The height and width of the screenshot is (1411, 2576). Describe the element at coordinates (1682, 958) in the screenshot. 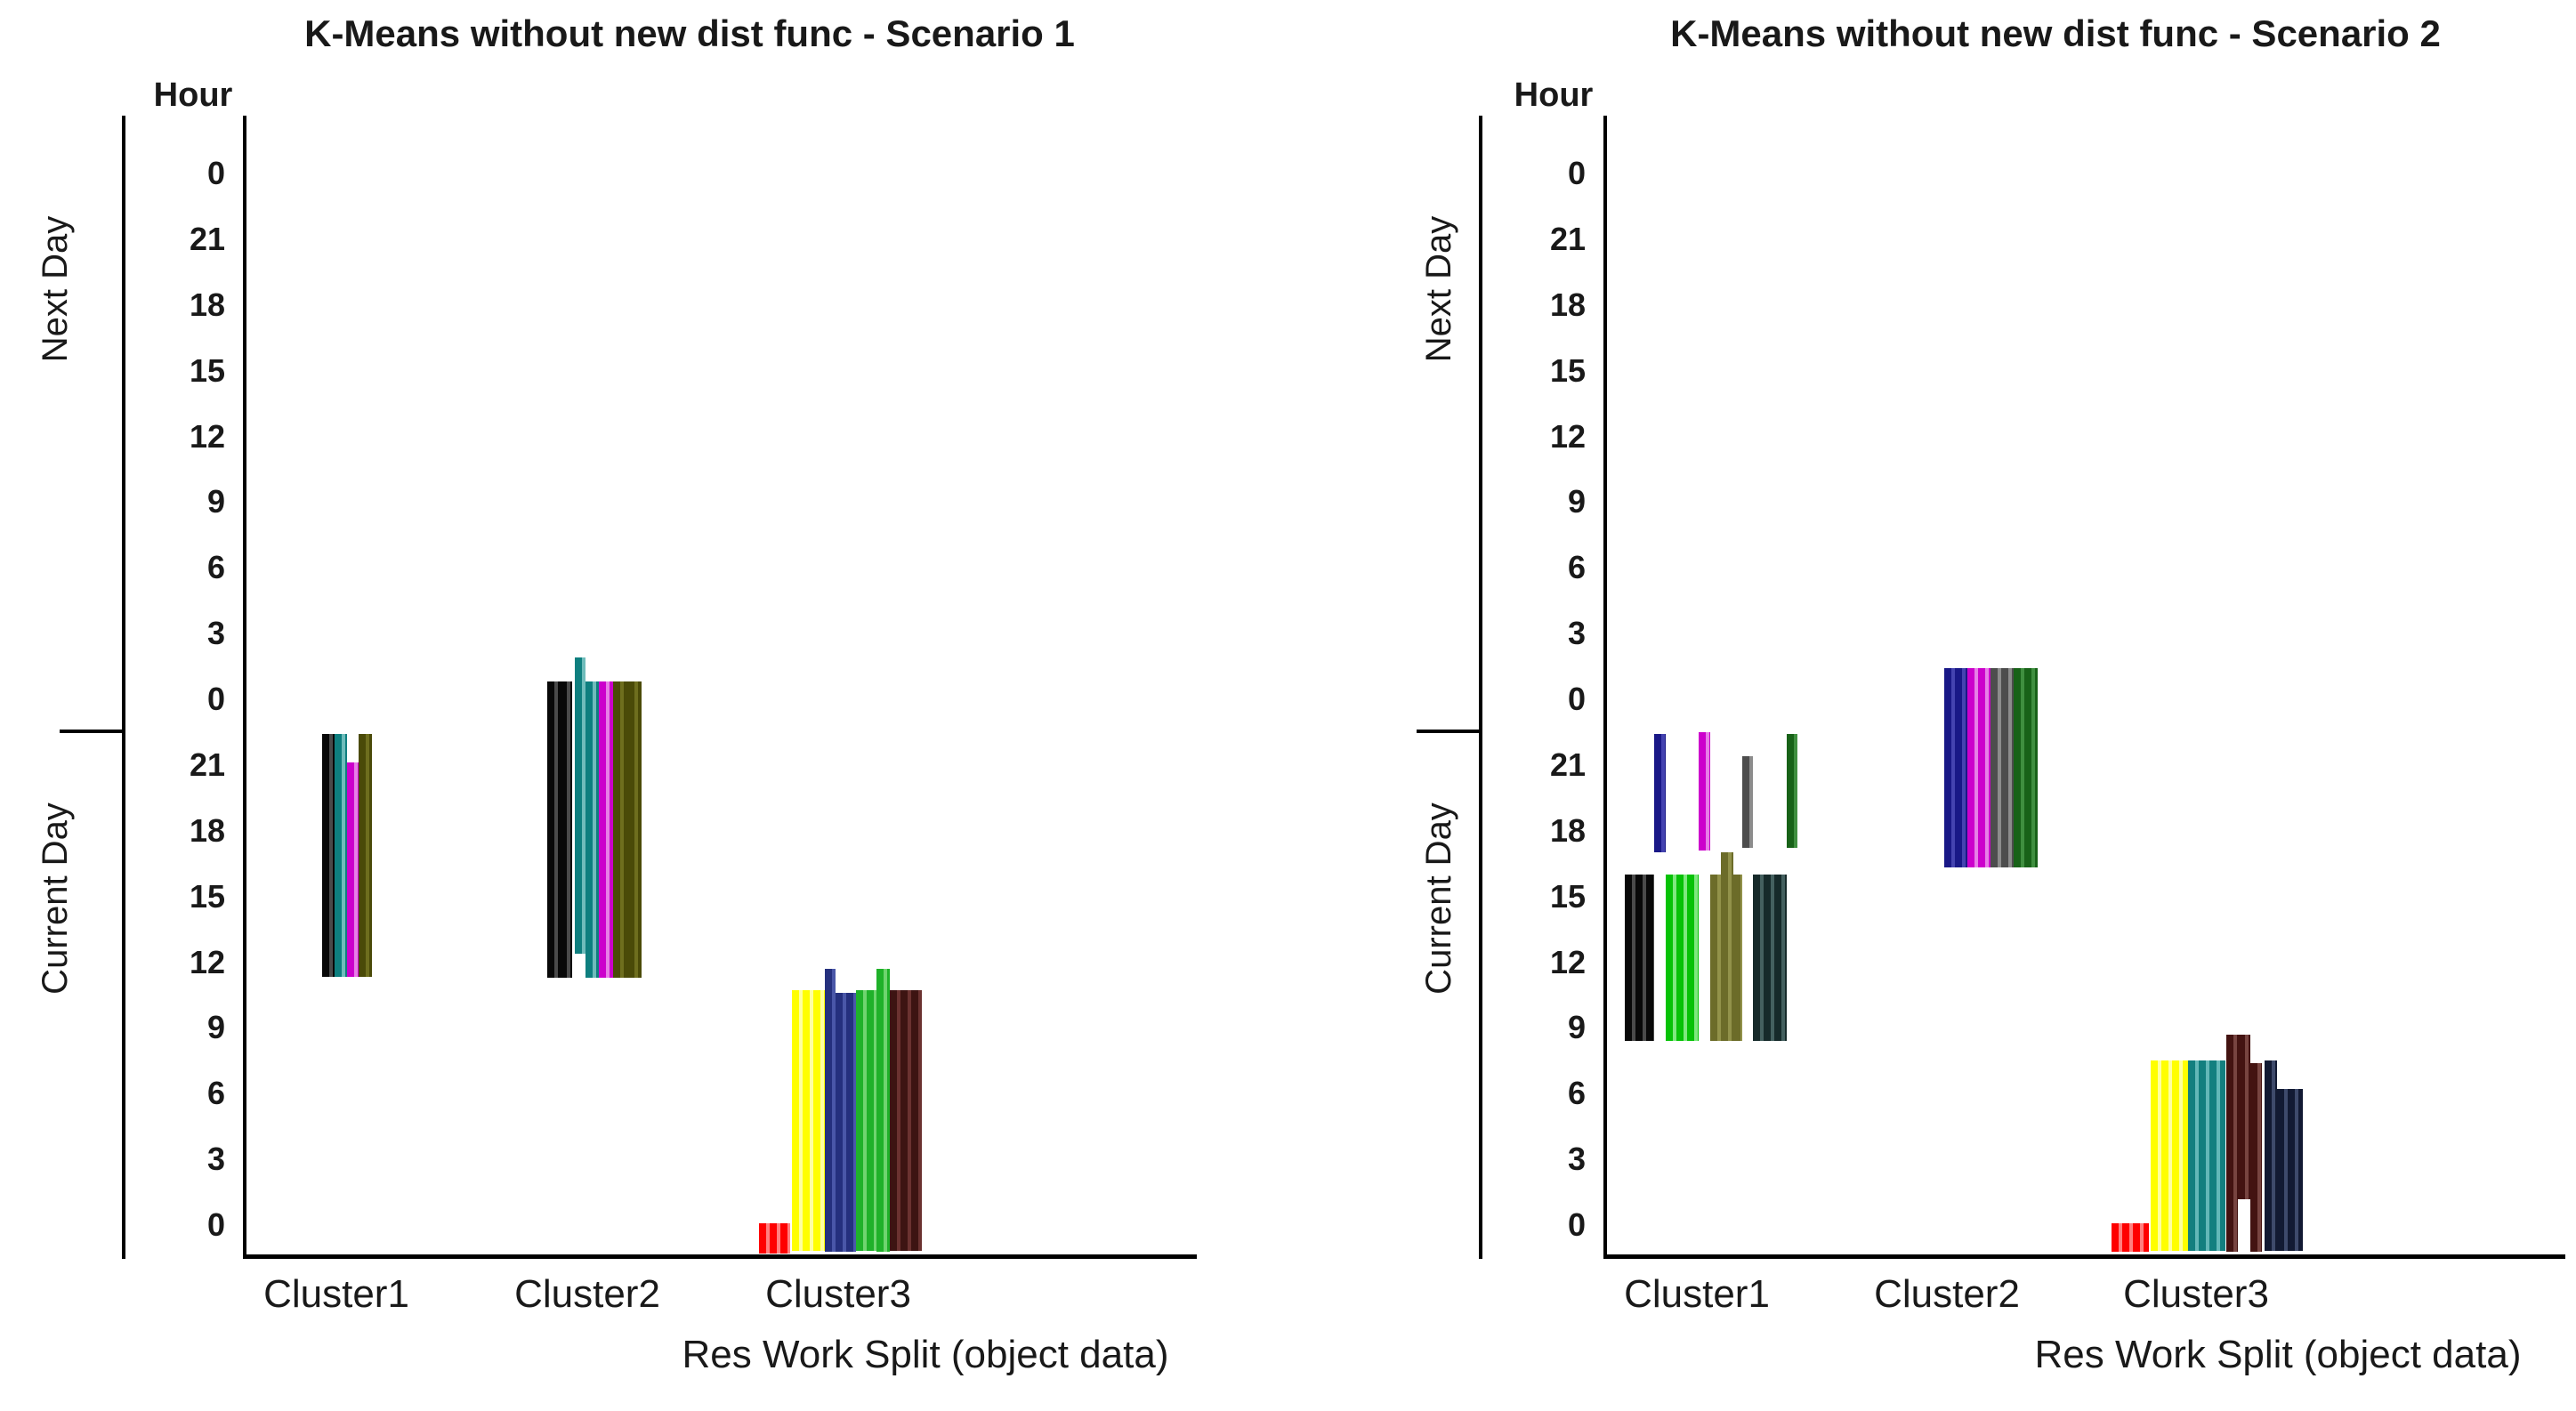

I see `bar-green2` at that location.